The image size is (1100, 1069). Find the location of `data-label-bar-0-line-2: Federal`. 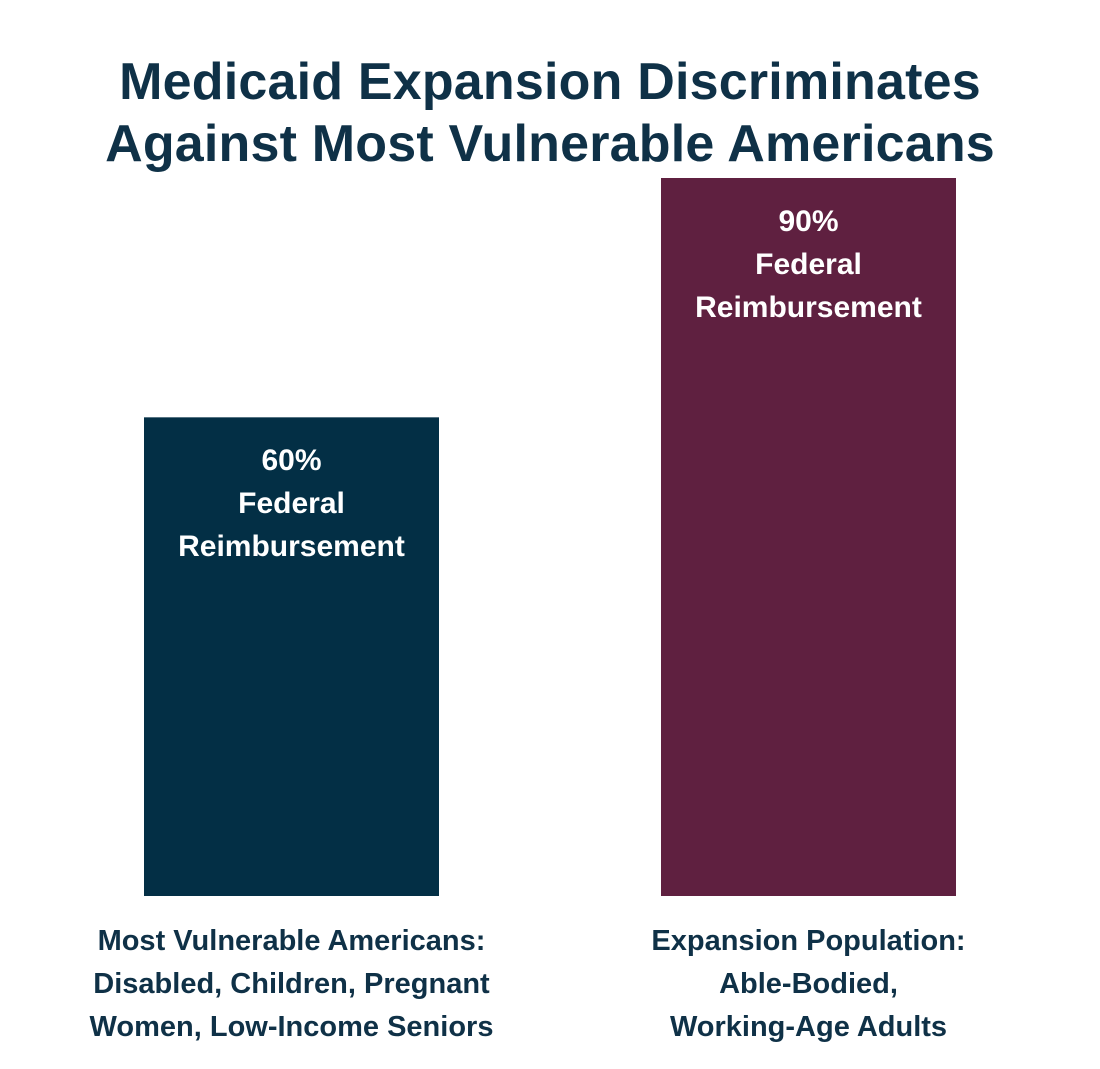

data-label-bar-0-line-2: Federal is located at coordinates (291, 504).